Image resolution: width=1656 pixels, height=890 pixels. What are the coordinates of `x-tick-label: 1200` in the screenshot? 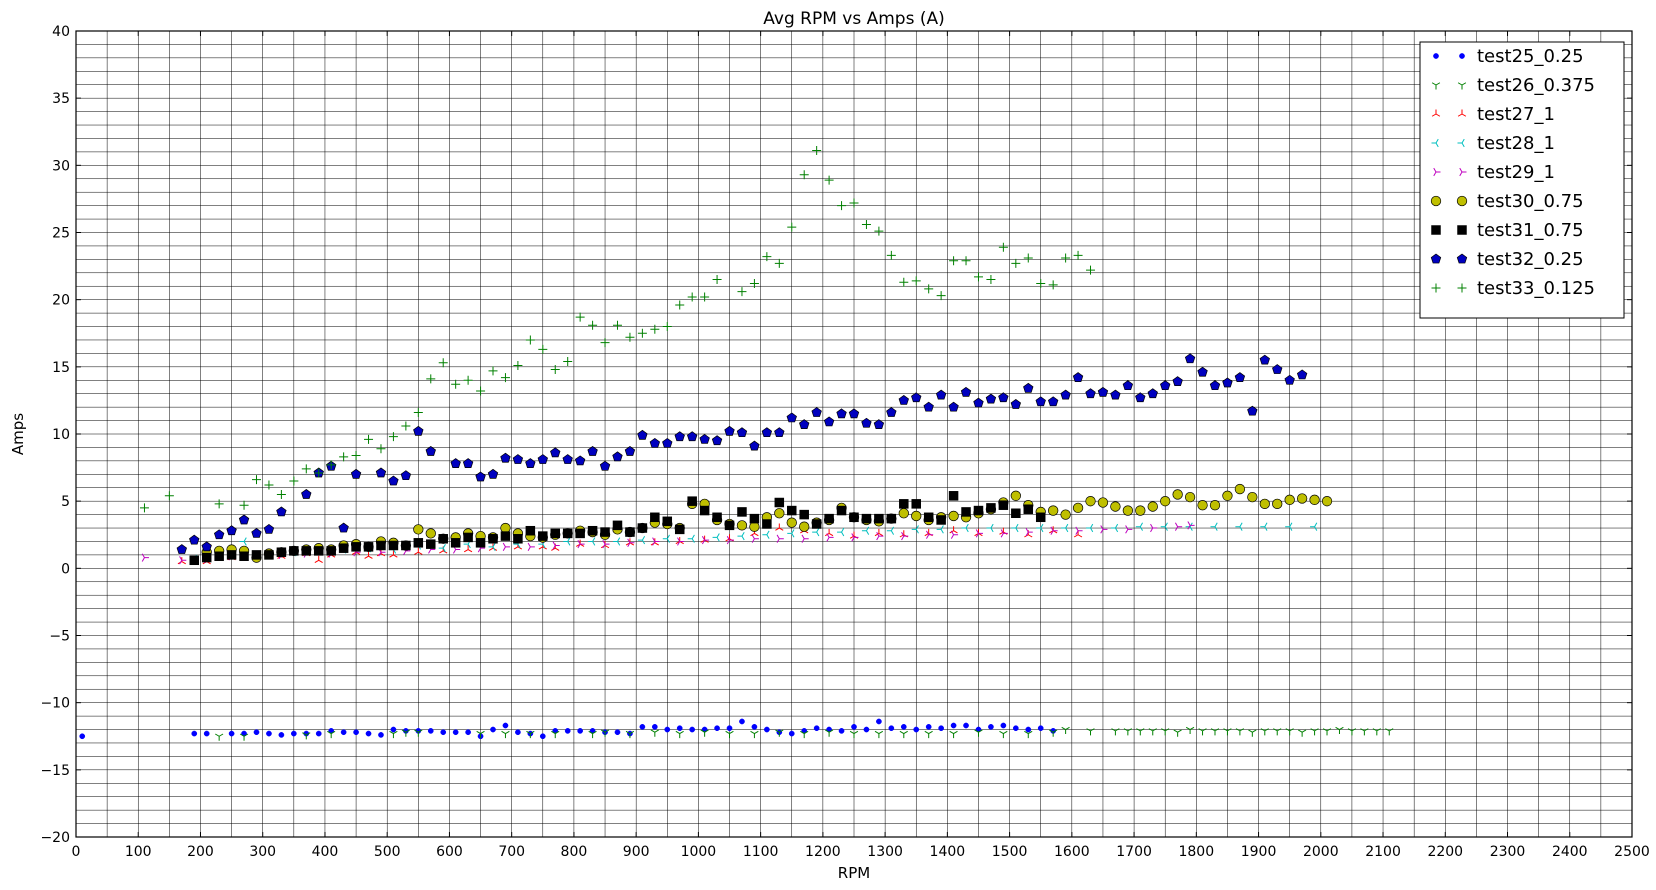 It's located at (823, 852).